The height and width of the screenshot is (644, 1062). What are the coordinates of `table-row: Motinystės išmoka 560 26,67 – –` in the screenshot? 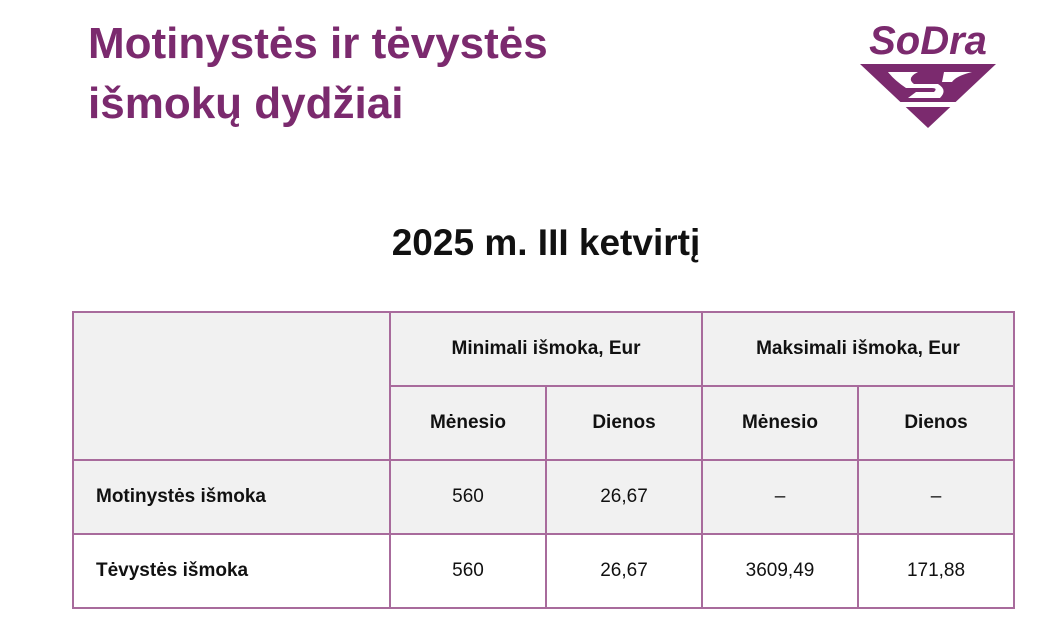 It's located at (543, 497).